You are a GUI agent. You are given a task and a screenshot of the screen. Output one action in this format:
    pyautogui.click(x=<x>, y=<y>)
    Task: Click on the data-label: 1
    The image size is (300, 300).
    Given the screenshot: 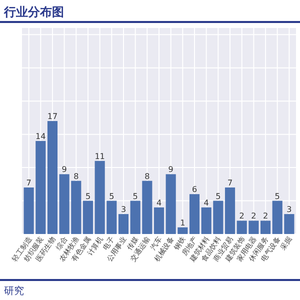 What is the action you would take?
    pyautogui.click(x=183, y=223)
    